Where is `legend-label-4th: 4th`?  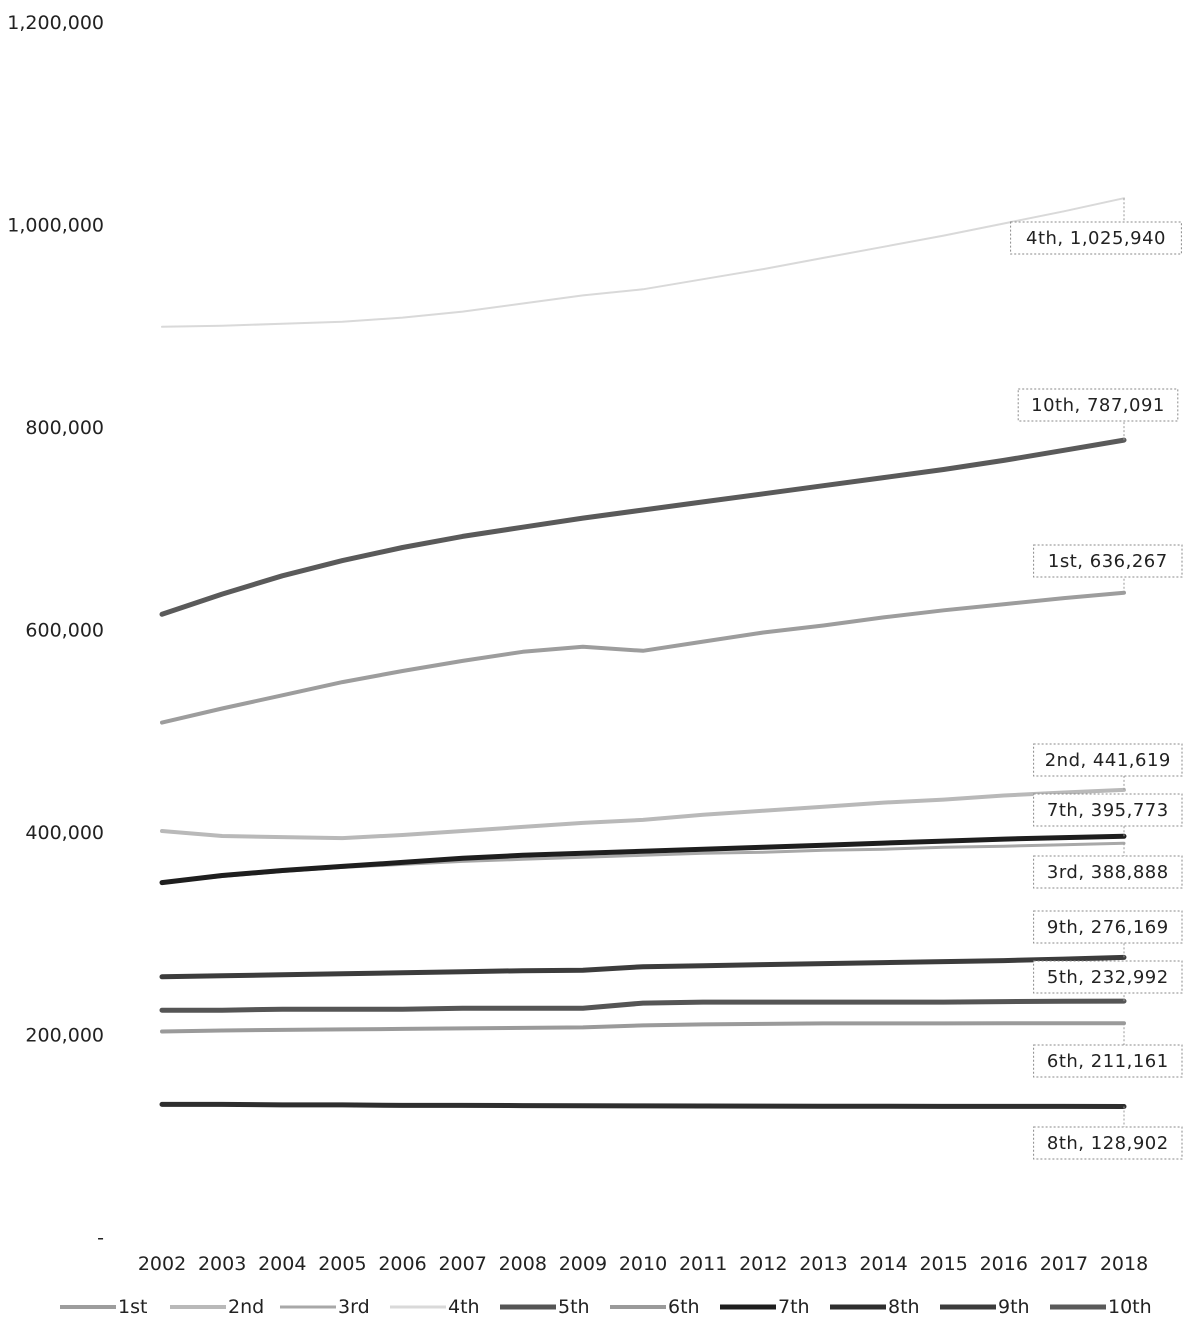
legend-label-4th: 4th is located at coordinates (464, 1307).